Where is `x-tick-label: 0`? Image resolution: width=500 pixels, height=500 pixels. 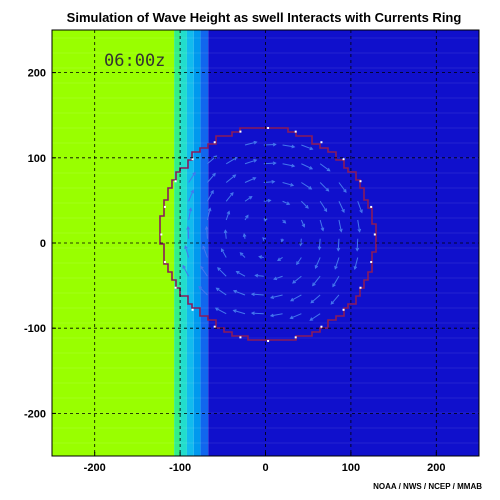
x-tick-label: 0 is located at coordinates (265, 468).